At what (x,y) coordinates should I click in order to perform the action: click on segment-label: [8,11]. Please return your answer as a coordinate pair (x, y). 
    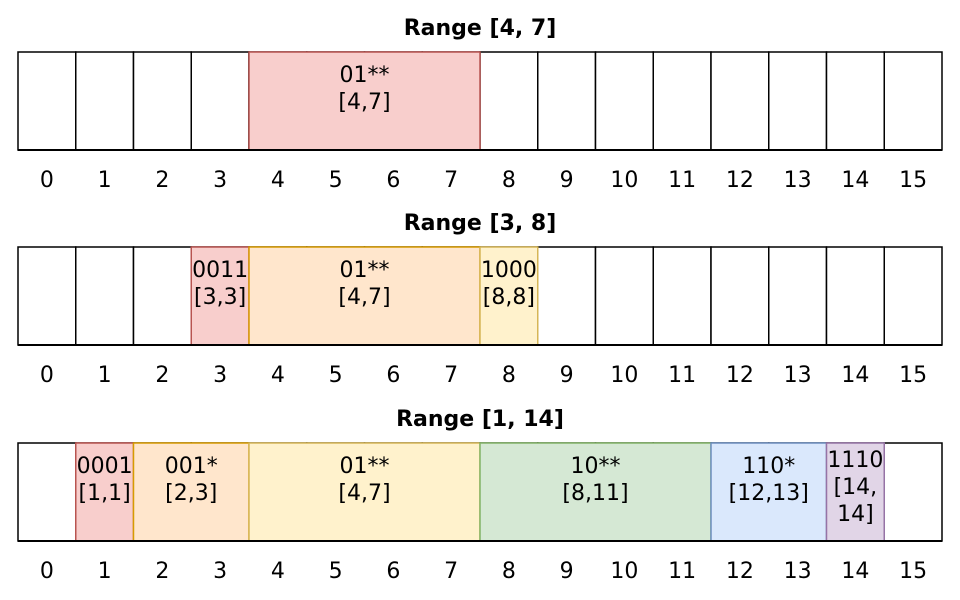
    Looking at the image, I should click on (595, 493).